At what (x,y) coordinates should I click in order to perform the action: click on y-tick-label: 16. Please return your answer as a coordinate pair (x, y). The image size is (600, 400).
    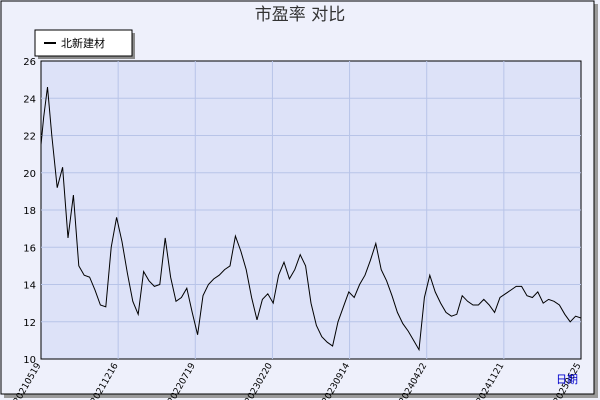
    Looking at the image, I should click on (29, 248).